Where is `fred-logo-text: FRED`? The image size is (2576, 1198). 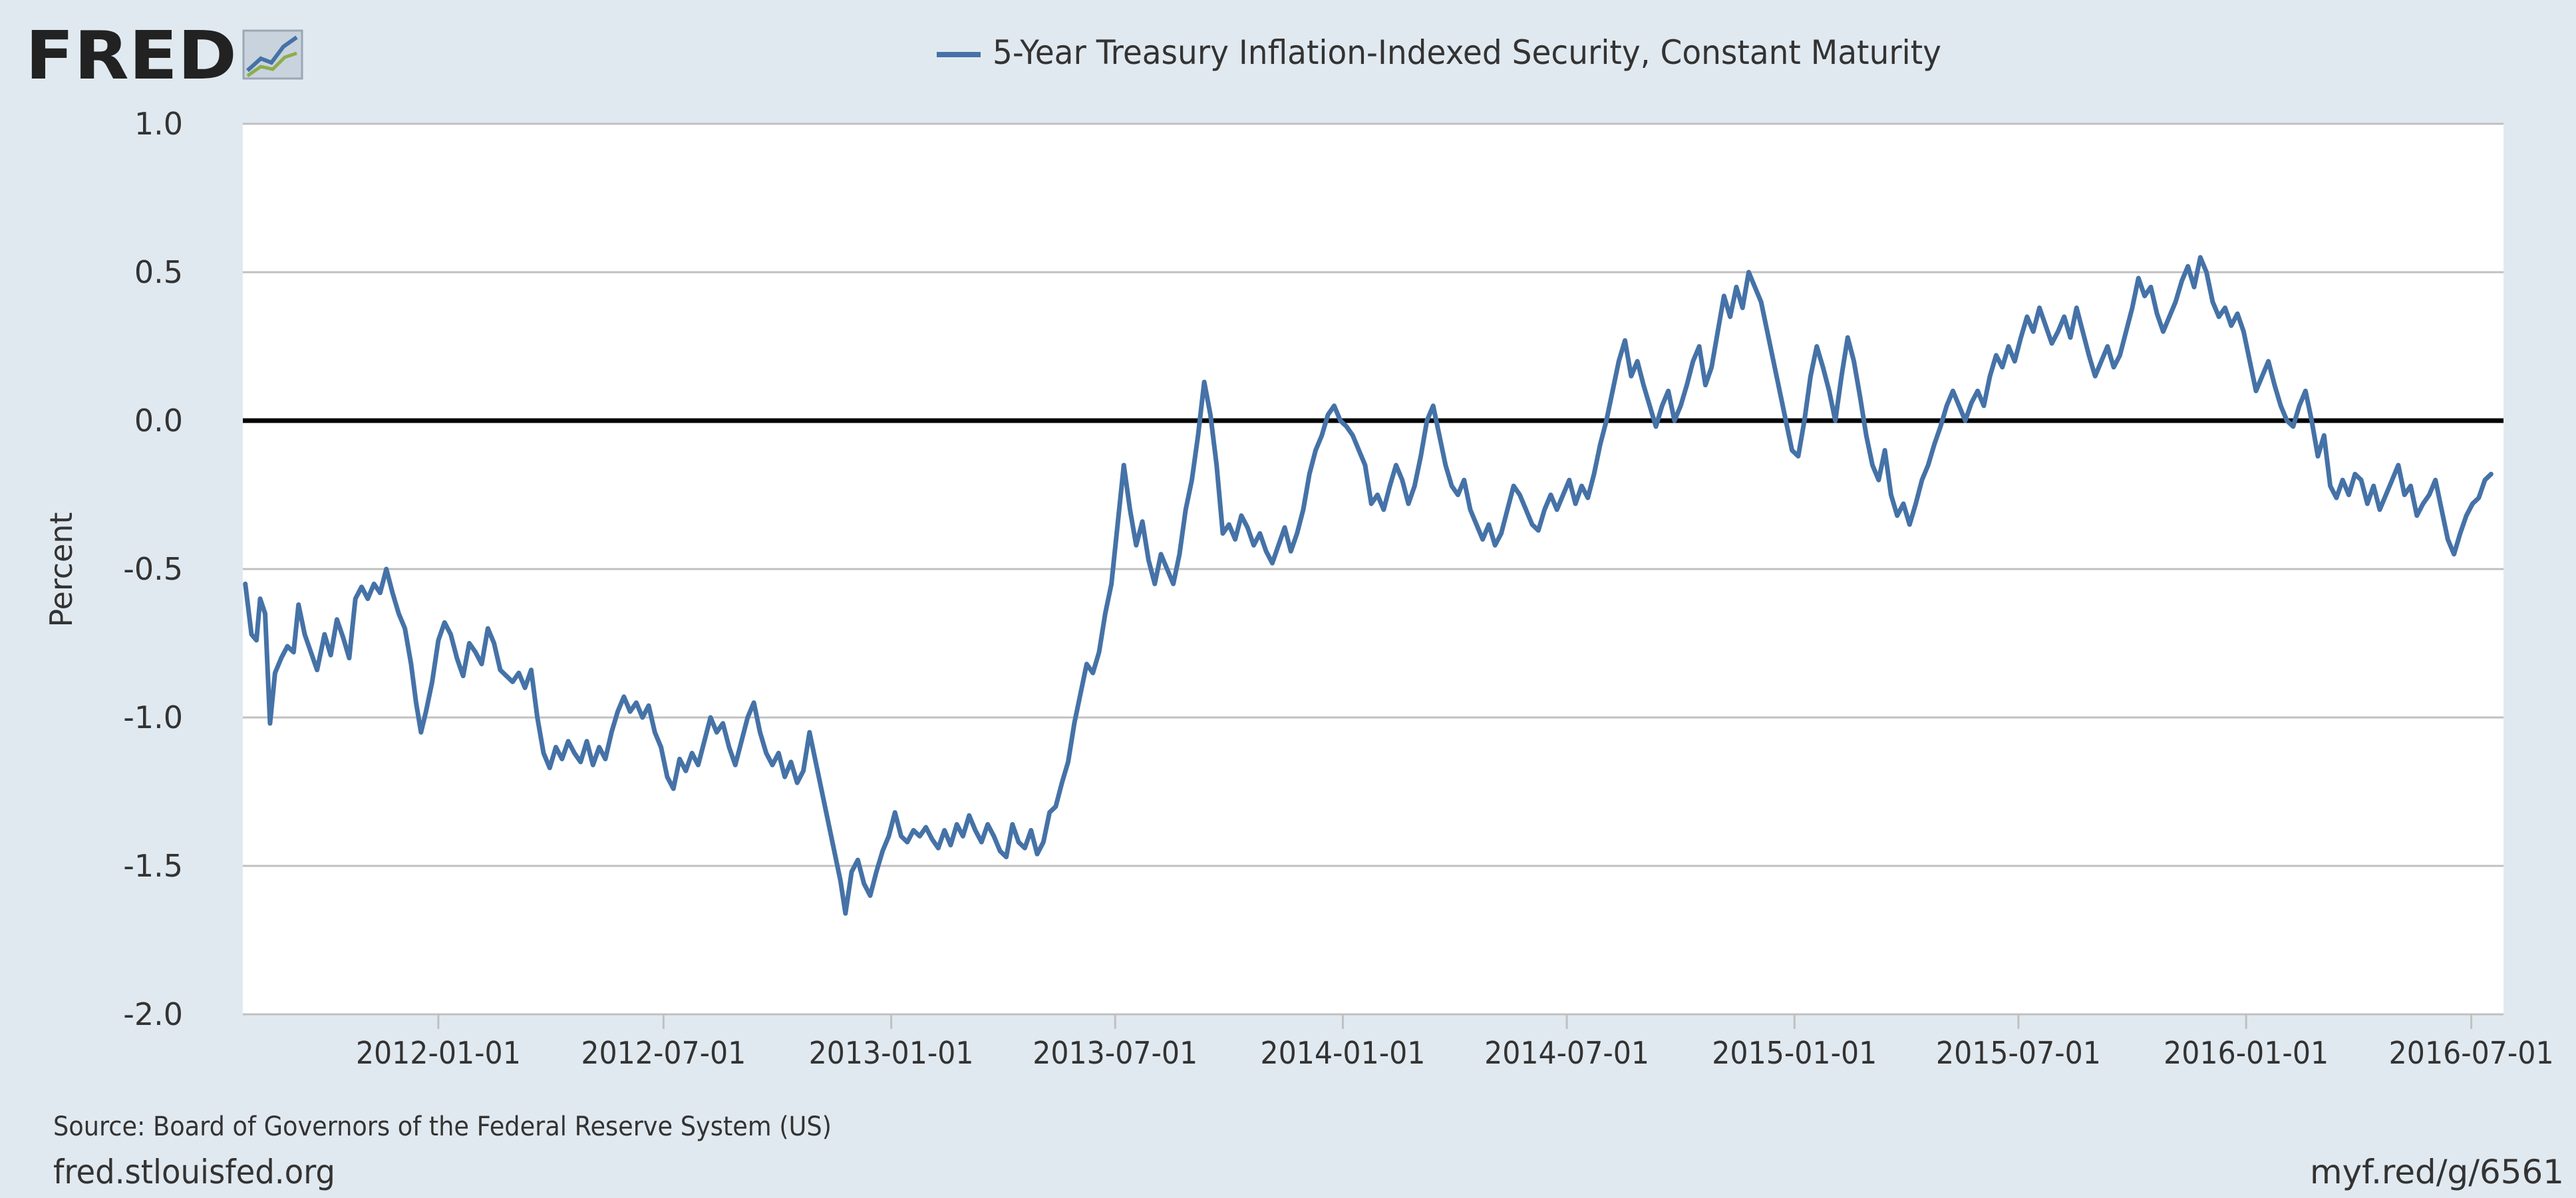
fred-logo-text: FRED is located at coordinates (131, 56).